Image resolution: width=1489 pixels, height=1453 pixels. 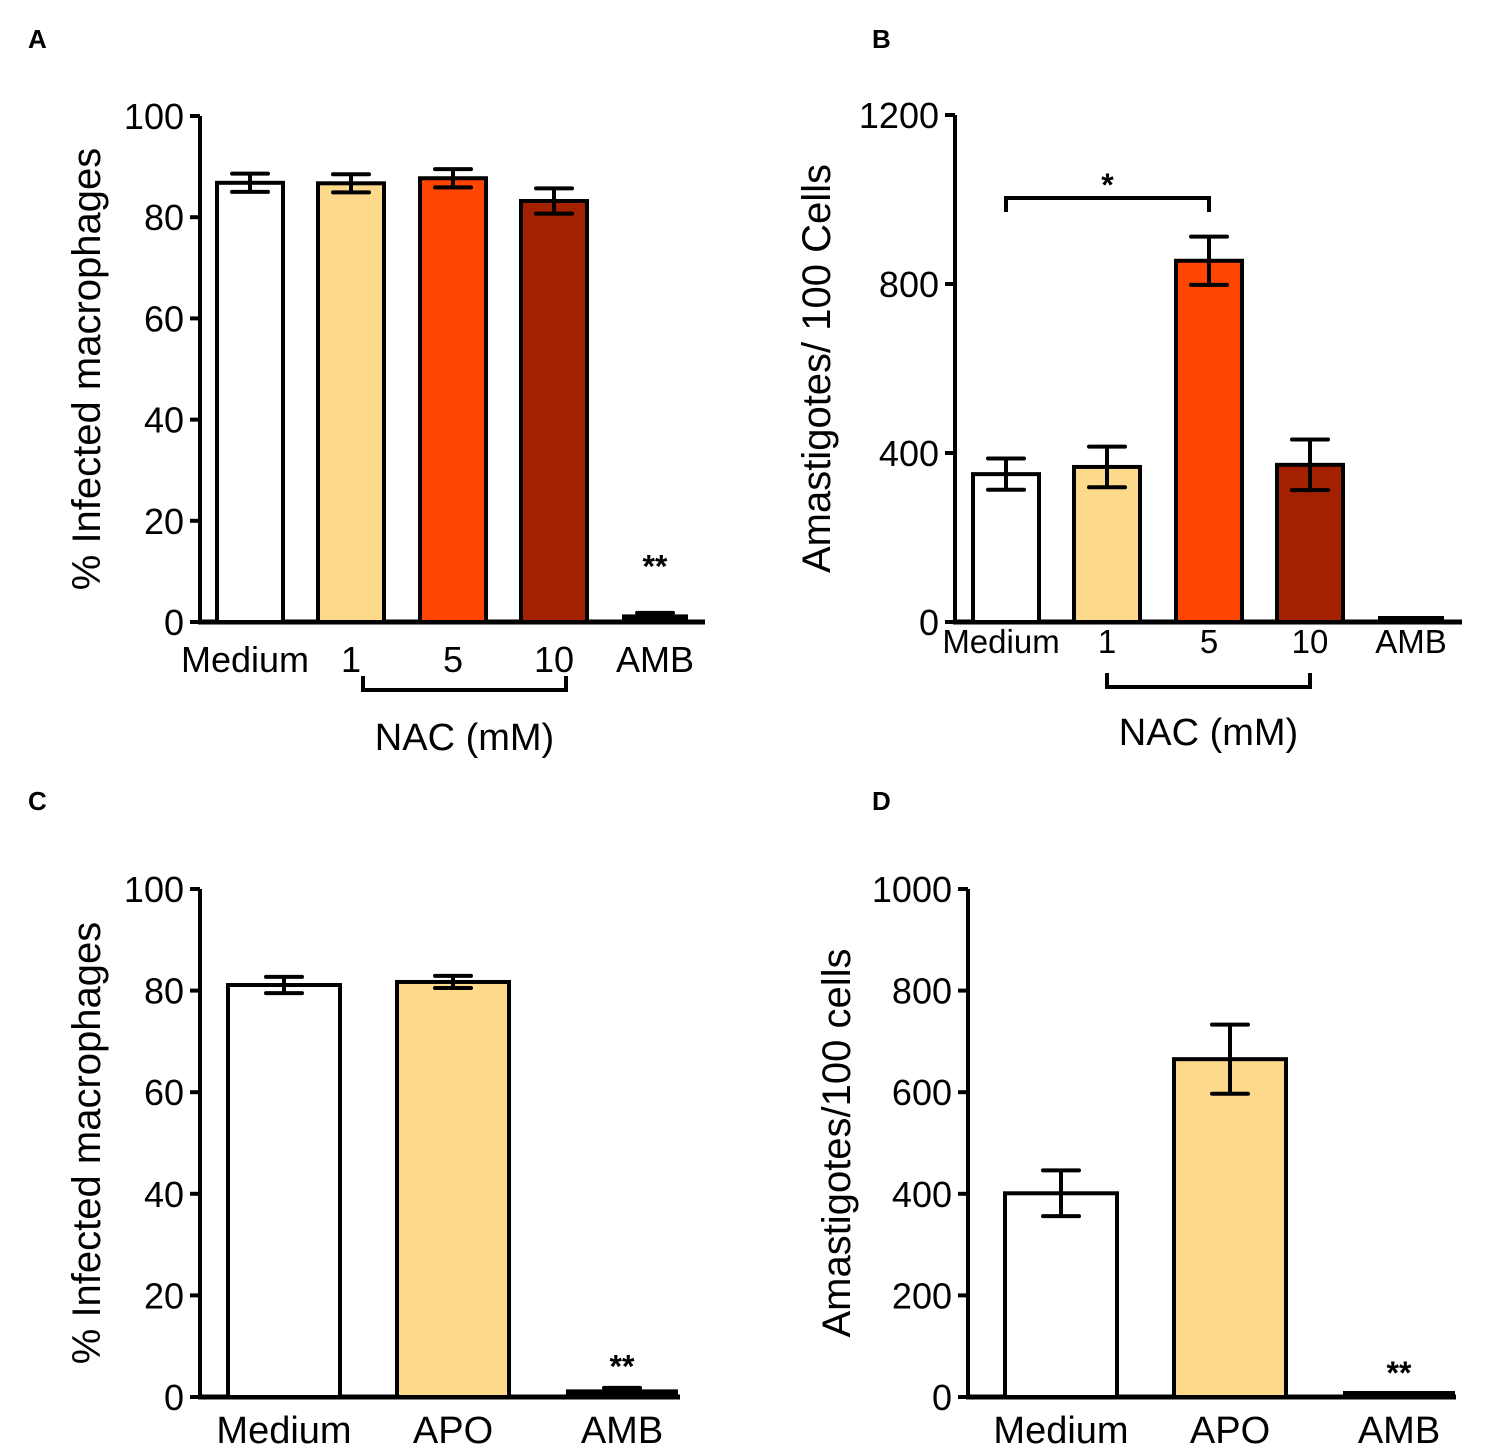 What do you see at coordinates (881, 801) in the screenshot?
I see `panel-d-letter: D` at bounding box center [881, 801].